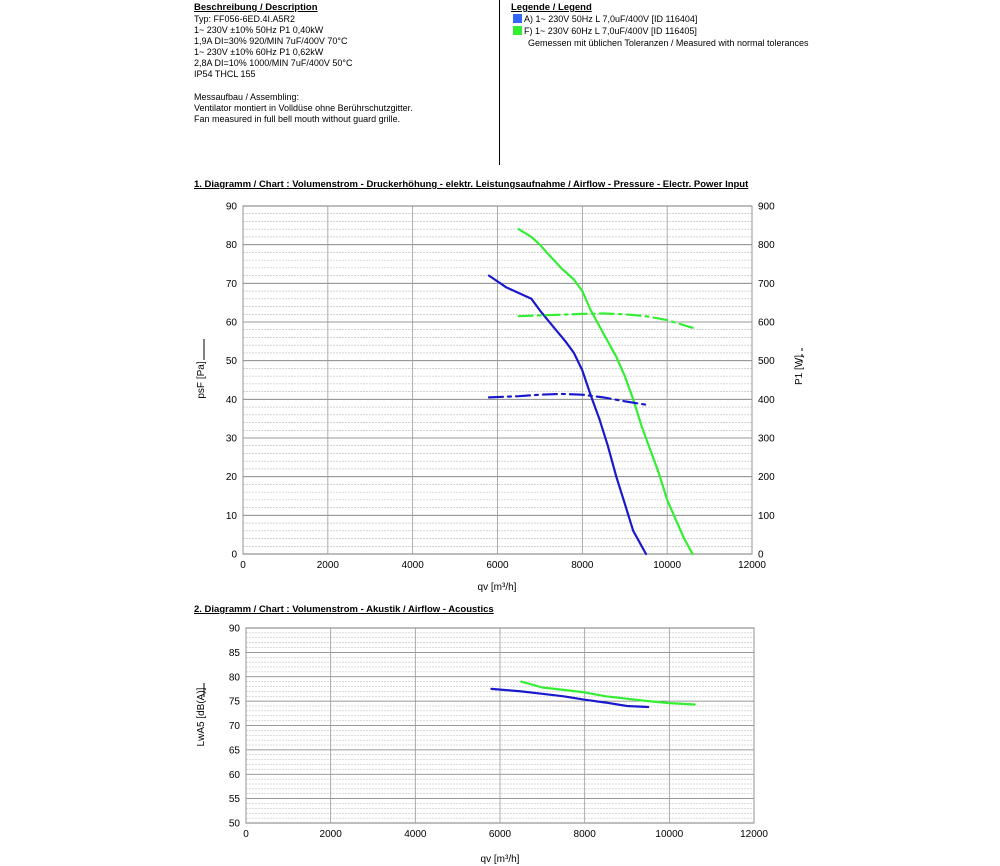 Image resolution: width=1000 pixels, height=866 pixels. Describe the element at coordinates (766, 323) in the screenshot. I see `y2-tick-label: 600` at that location.